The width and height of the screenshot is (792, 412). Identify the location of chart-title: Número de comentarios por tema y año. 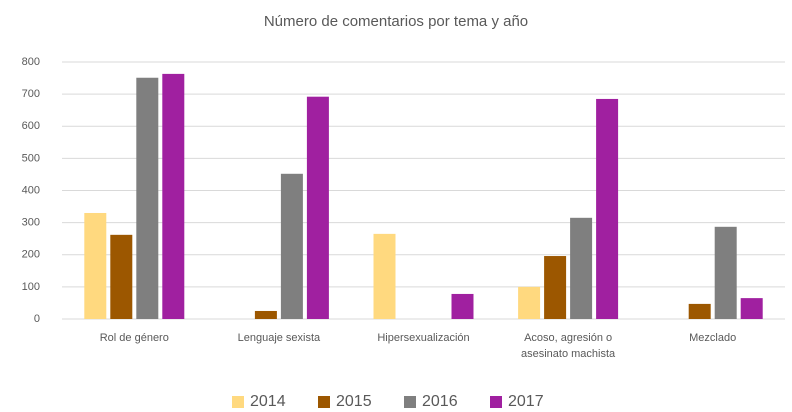
(396, 21).